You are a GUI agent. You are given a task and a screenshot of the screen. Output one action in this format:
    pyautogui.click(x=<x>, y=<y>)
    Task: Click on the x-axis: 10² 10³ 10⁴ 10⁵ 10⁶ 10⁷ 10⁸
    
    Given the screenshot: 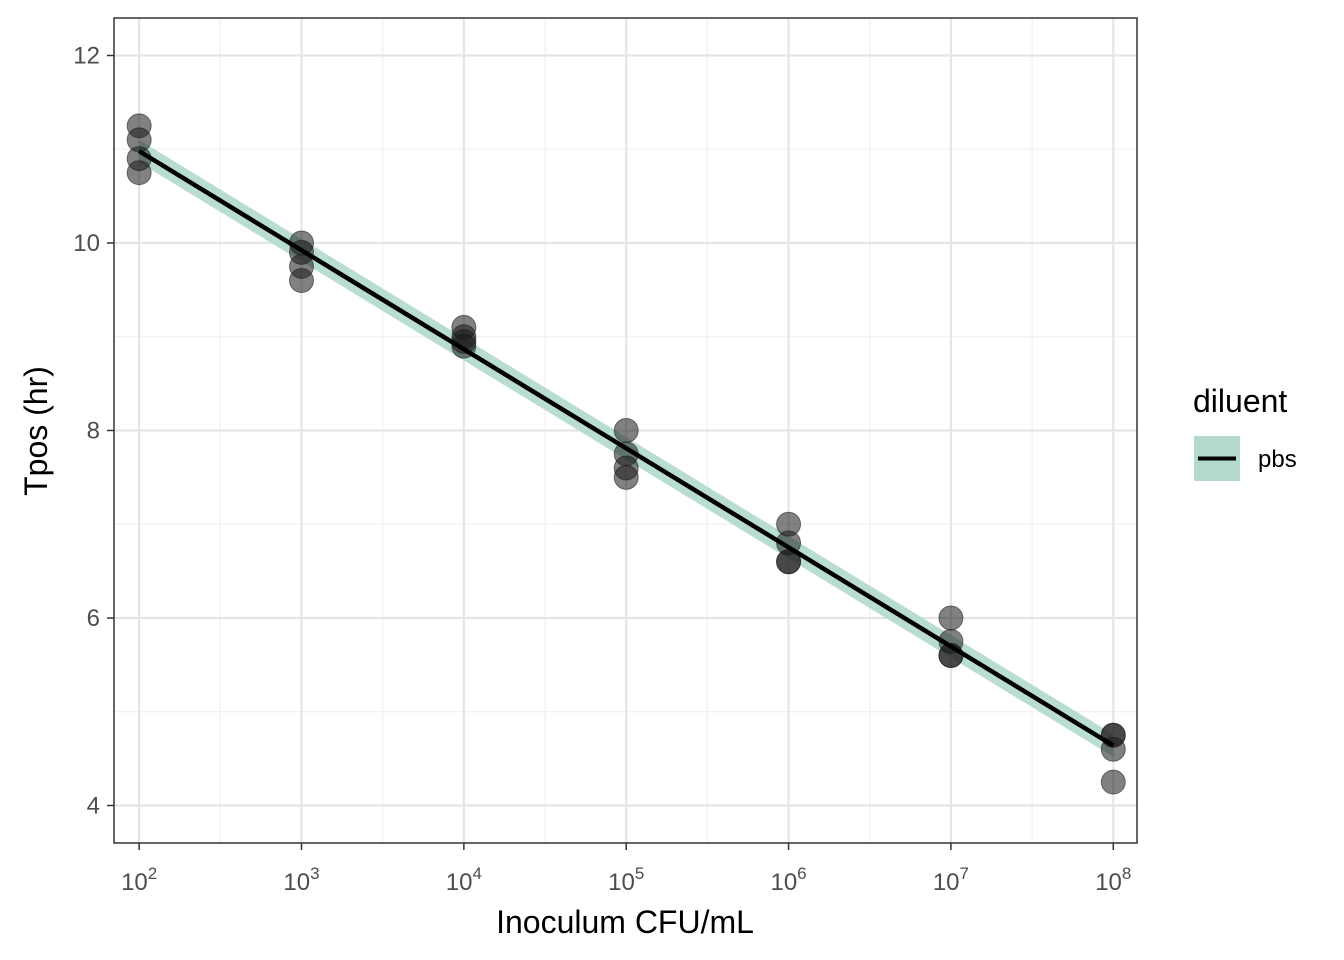 What is the action you would take?
    pyautogui.click(x=626, y=869)
    